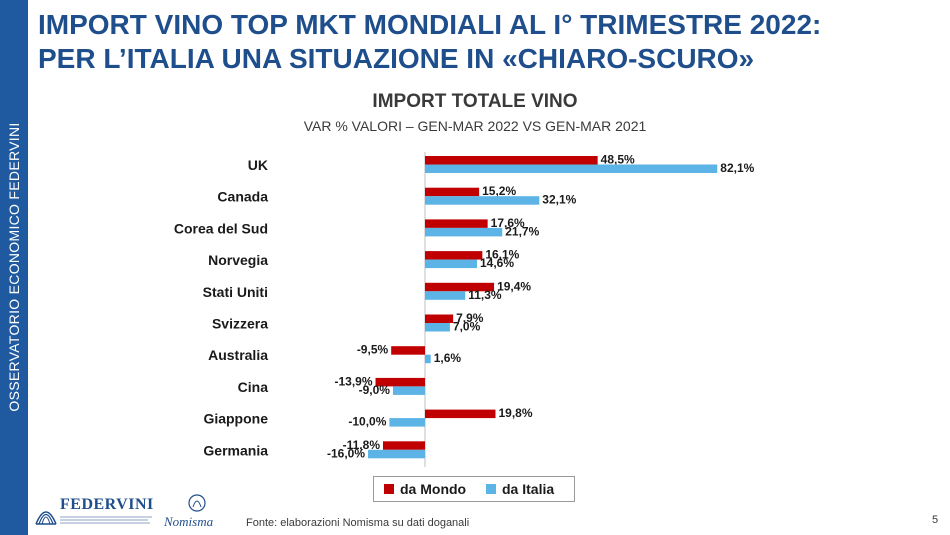 This screenshot has height=535, width=950. I want to click on category-label-uk: UK, so click(258, 165).